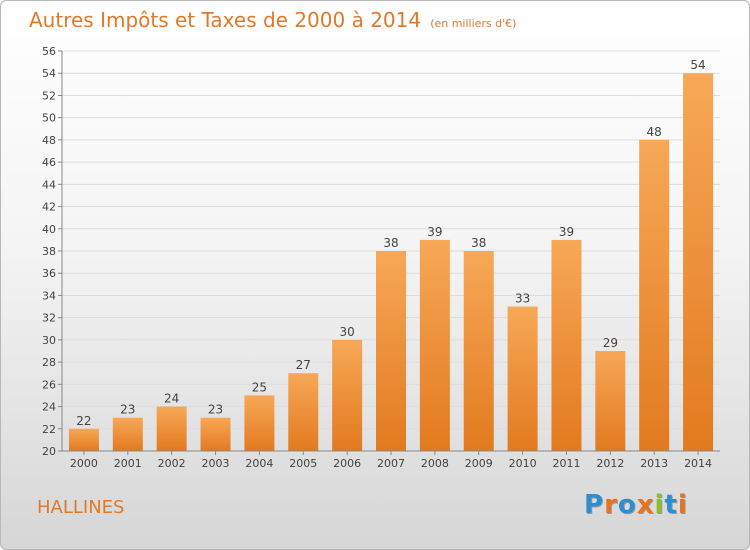 The image size is (750, 550). I want to click on title-unit-note: (en milliers d'€), so click(473, 23).